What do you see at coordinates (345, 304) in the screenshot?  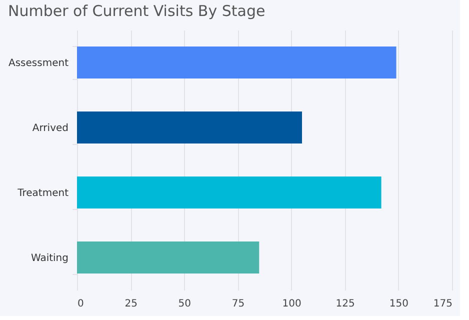 I see `x-tick-label: 125` at bounding box center [345, 304].